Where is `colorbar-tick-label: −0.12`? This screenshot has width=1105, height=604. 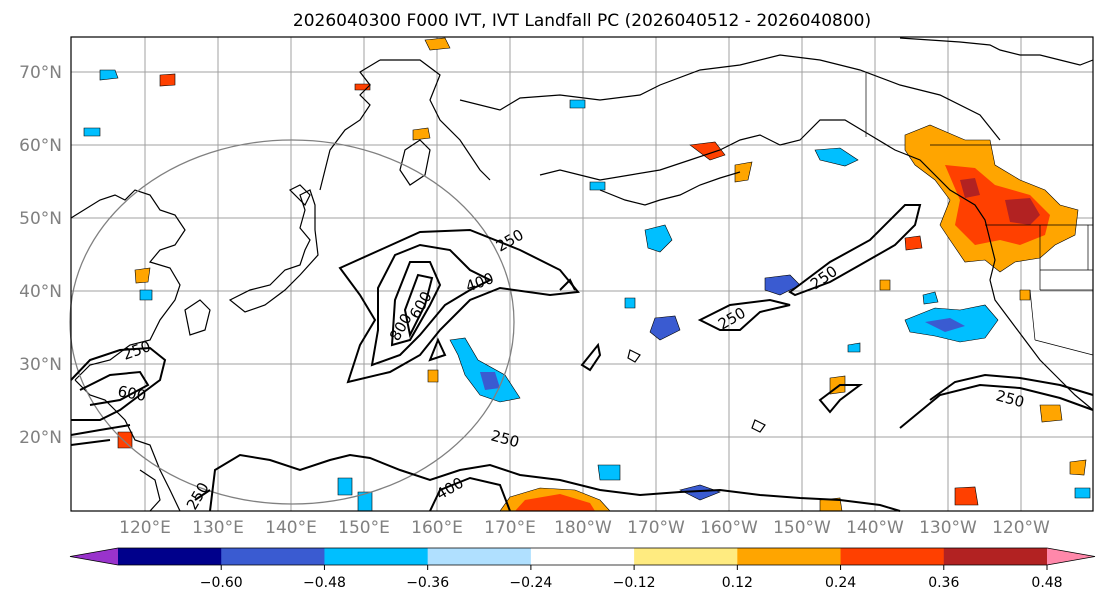 colorbar-tick-label: −0.12 is located at coordinates (634, 583).